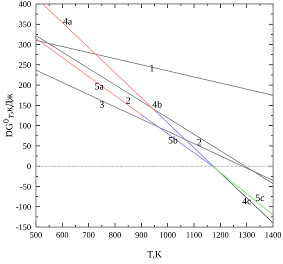  I want to click on x-tick-label: 1300, so click(247, 235).